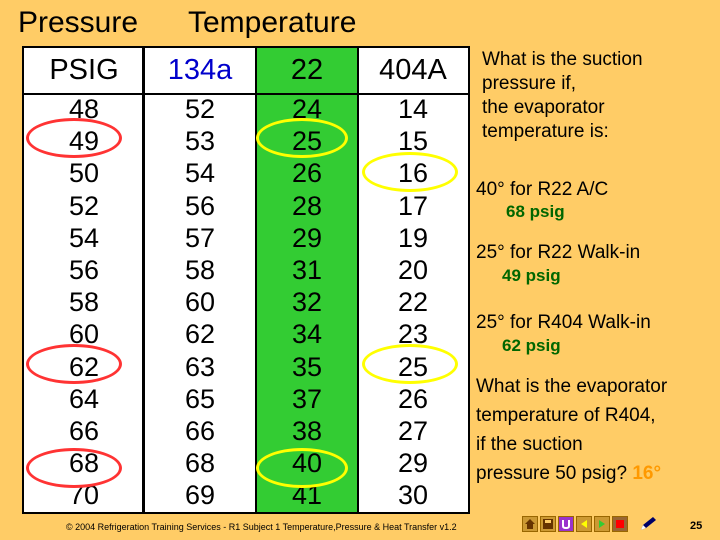 This screenshot has width=720, height=540. What do you see at coordinates (413, 237) in the screenshot?
I see `r404a-cell: 19` at bounding box center [413, 237].